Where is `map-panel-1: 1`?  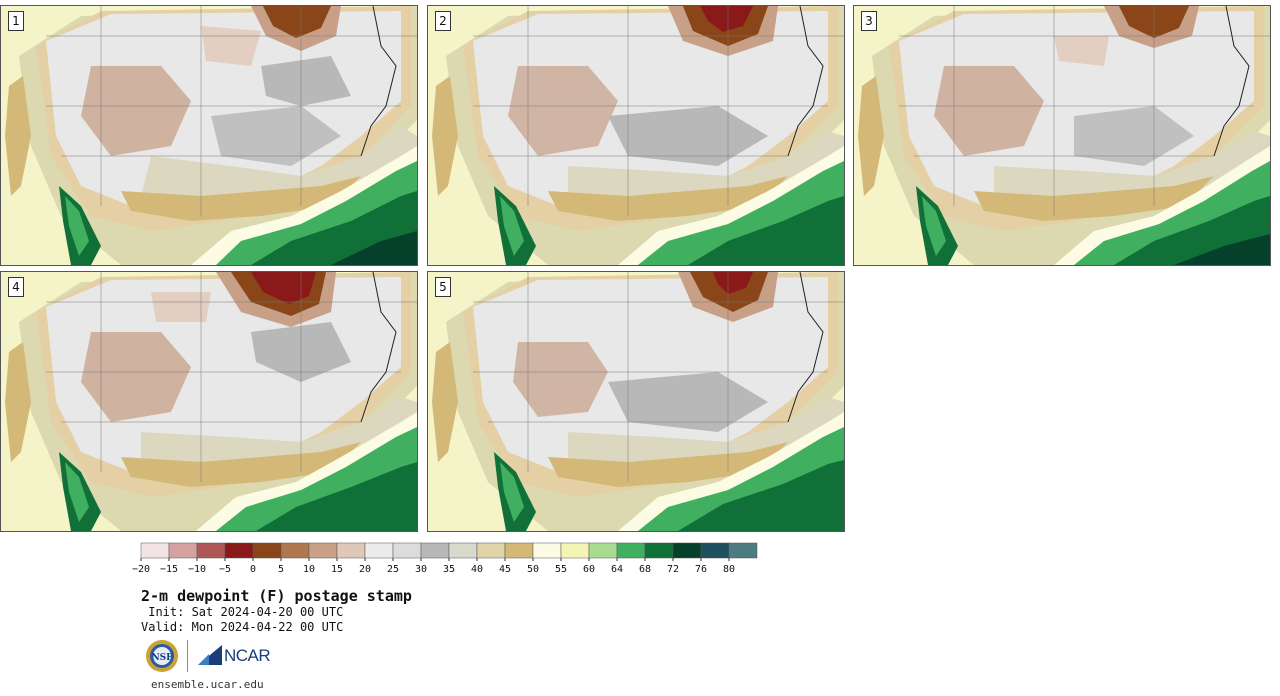
map-panel-1: 1 is located at coordinates (209, 135).